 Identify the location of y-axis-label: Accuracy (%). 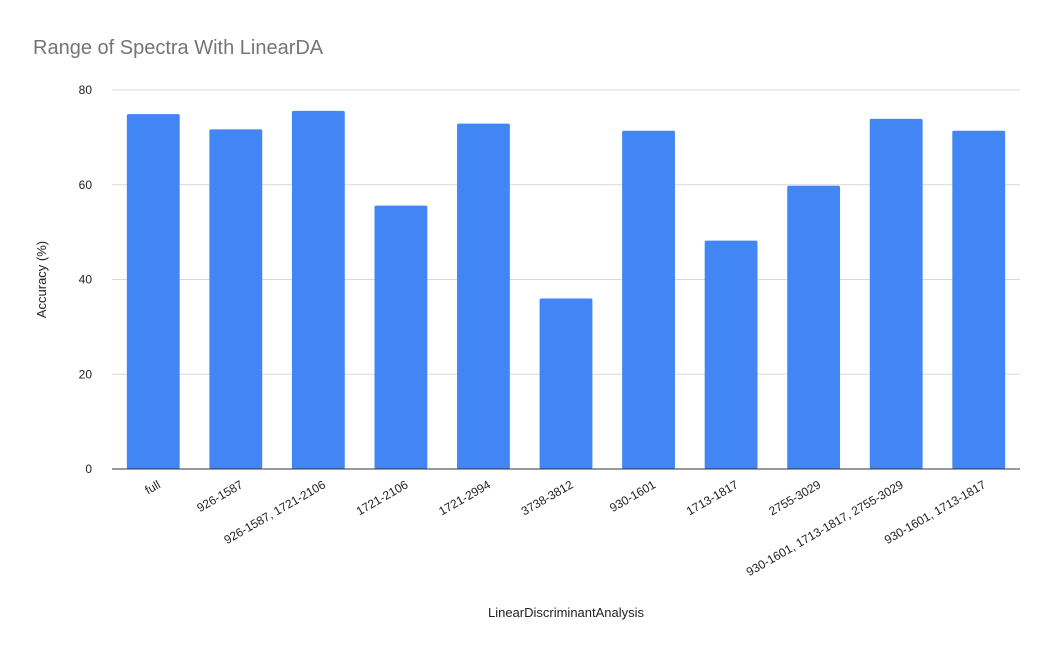
(41, 279).